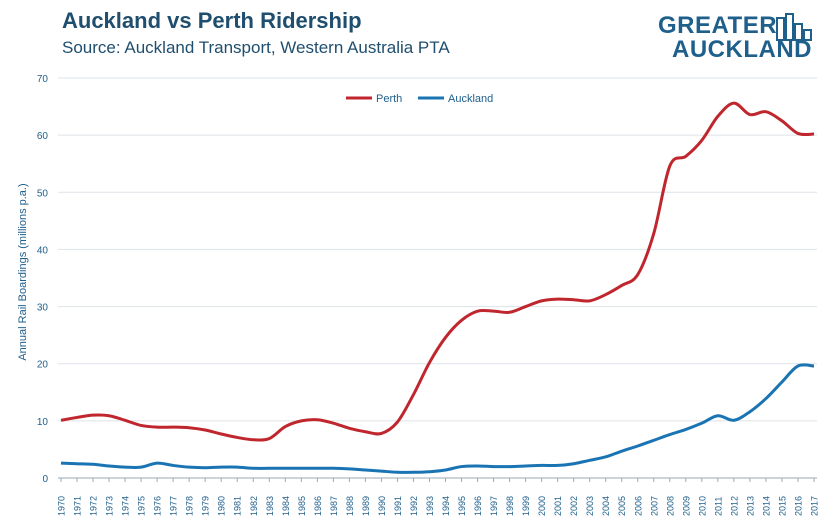  Describe the element at coordinates (23, 271) in the screenshot. I see `y-axis-label: Annual Rail Boardings (millions p.a.)` at that location.